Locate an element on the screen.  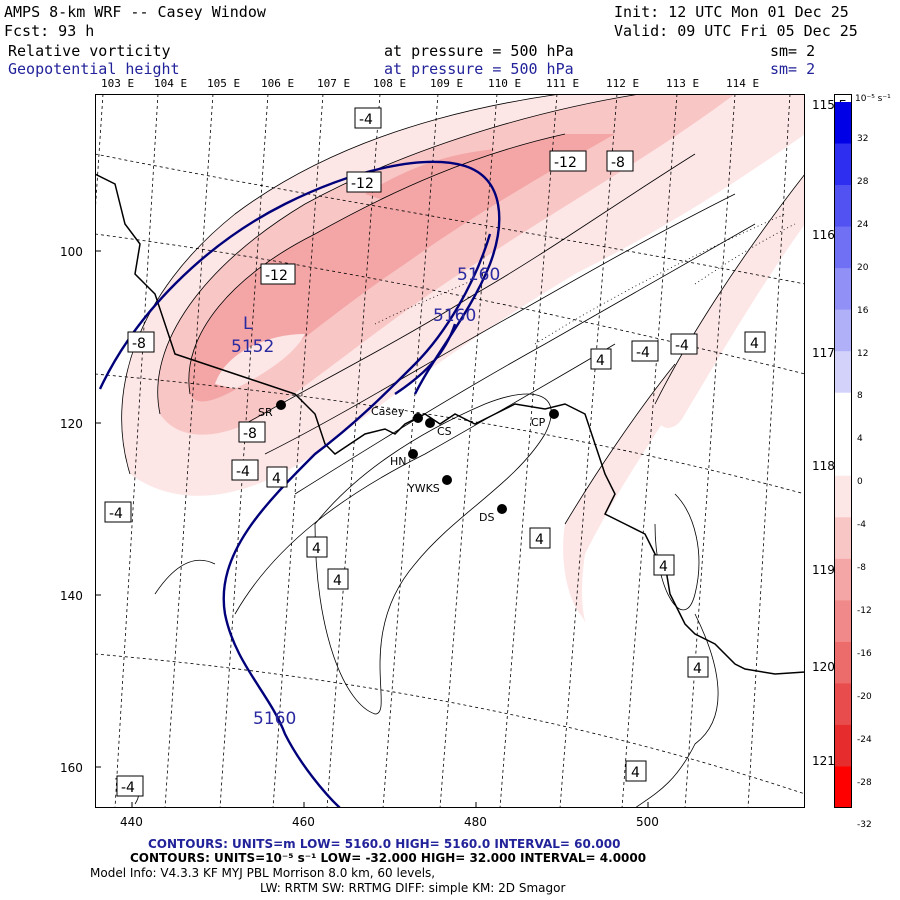
lon-label: 112 E is located at coordinates (623, 83).